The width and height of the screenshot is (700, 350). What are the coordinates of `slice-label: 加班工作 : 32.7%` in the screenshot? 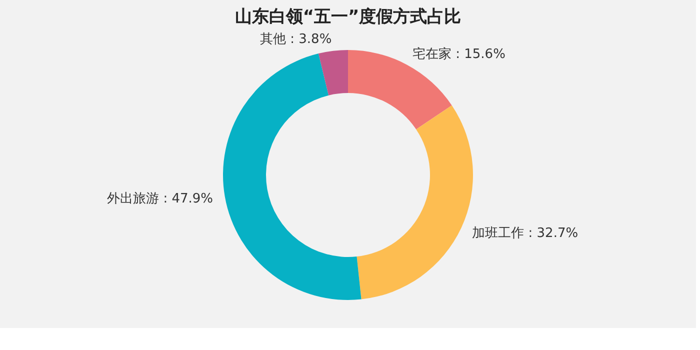 It's located at (525, 233).